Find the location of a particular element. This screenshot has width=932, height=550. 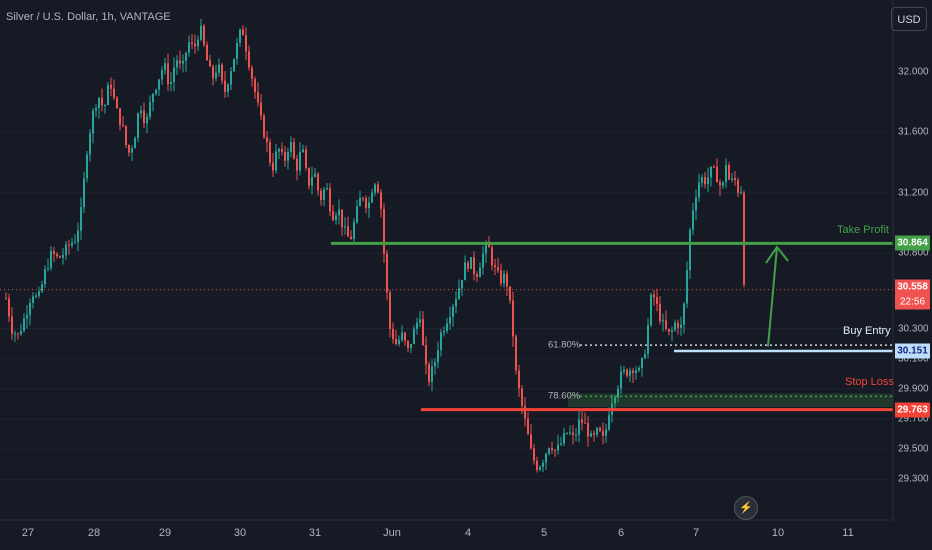

time-tick: 11 is located at coordinates (848, 533).